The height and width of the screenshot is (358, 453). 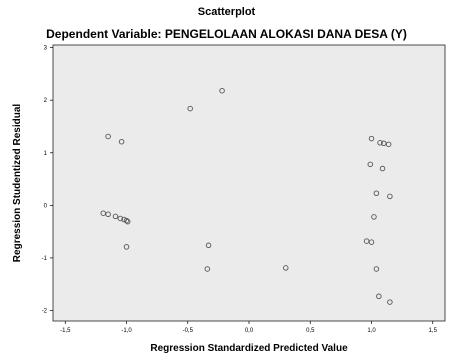 What do you see at coordinates (45, 311) in the screenshot?
I see `y-tick-label: -2` at bounding box center [45, 311].